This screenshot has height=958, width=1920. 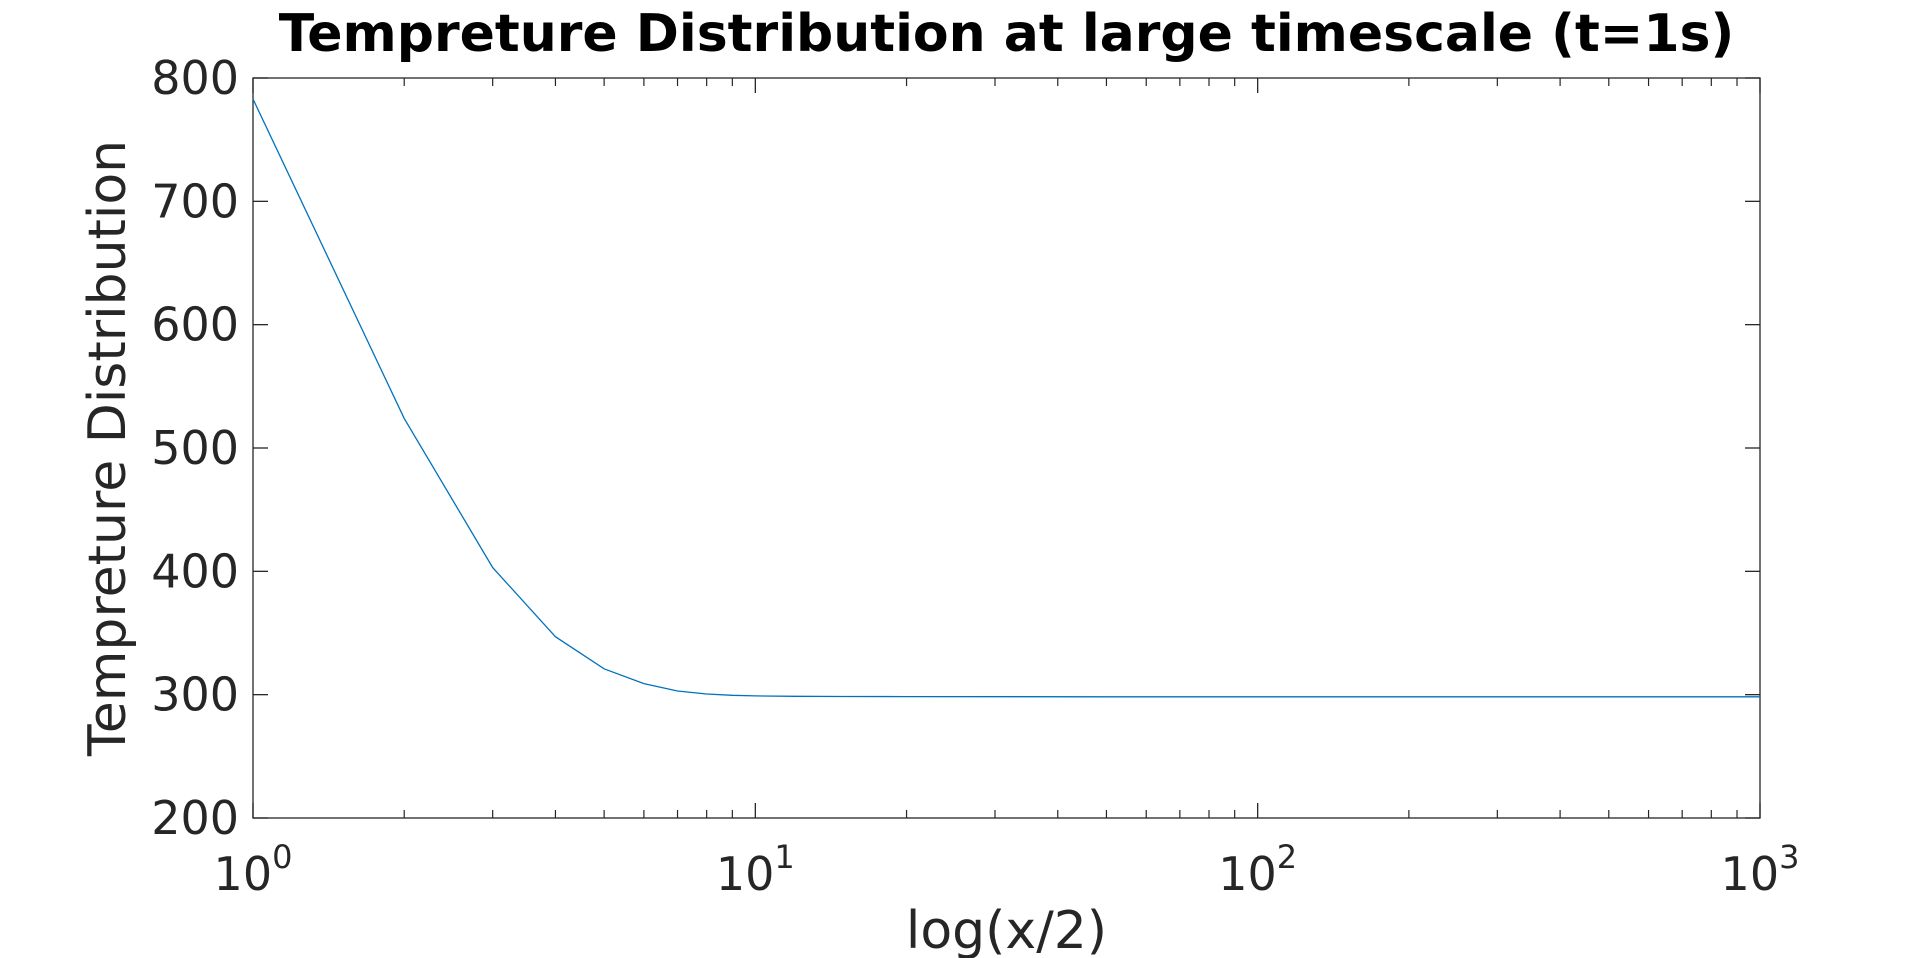 I want to click on x-tick-label: 10¹, so click(x=755, y=869).